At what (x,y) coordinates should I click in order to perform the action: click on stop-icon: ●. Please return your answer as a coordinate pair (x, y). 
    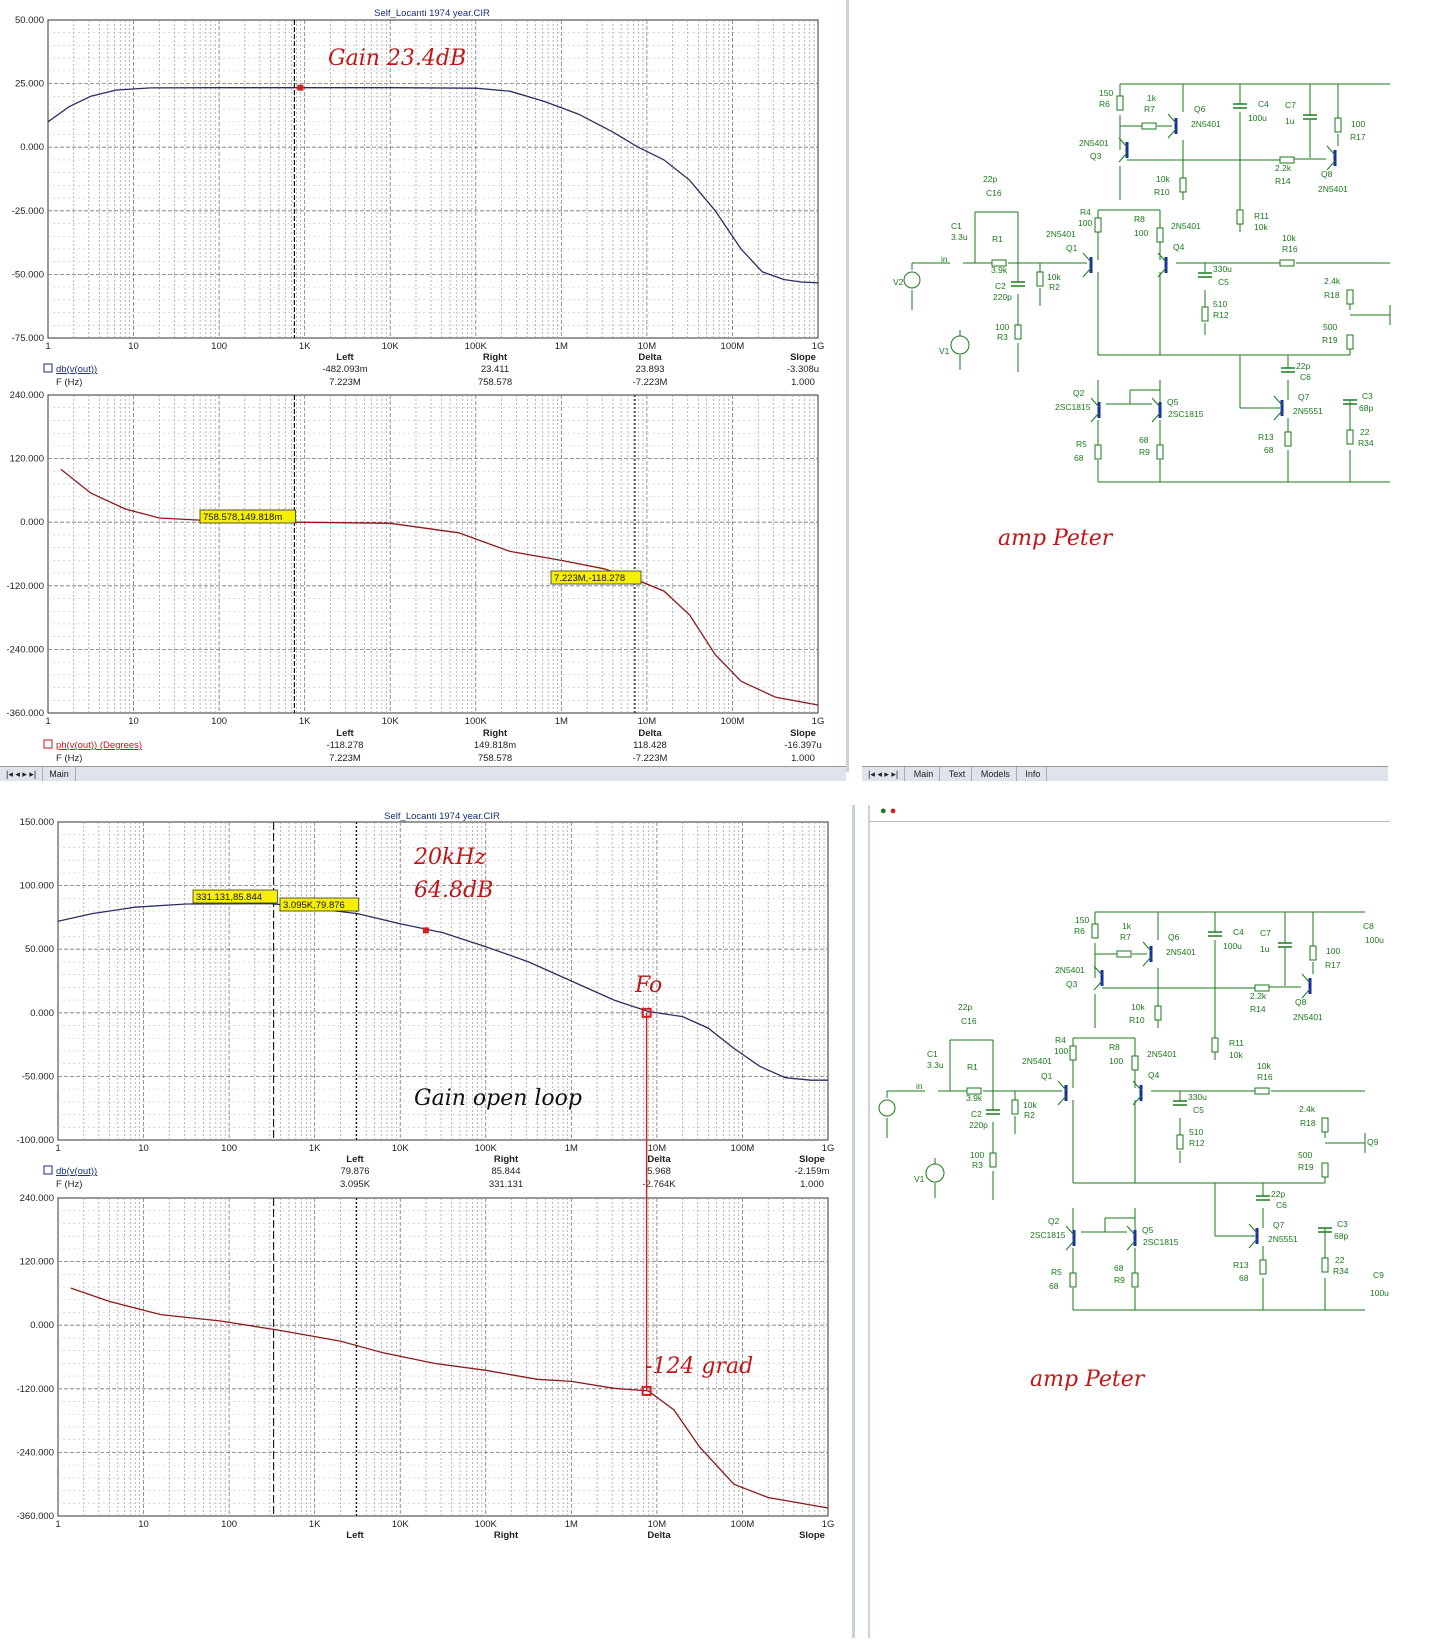
    Looking at the image, I should click on (891, 811).